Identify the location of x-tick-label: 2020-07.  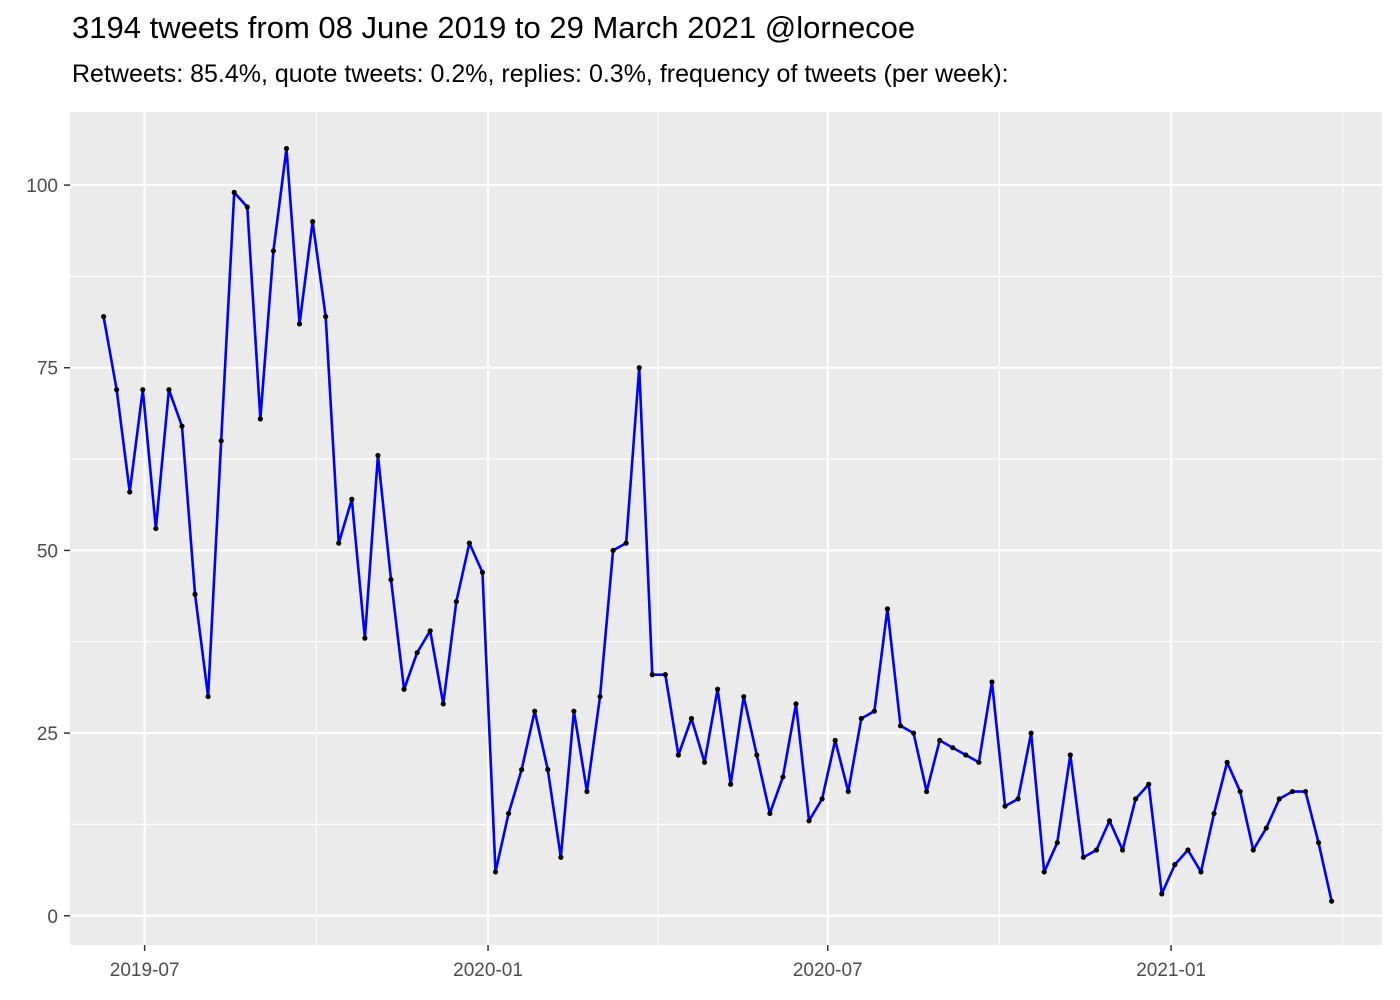
(828, 970).